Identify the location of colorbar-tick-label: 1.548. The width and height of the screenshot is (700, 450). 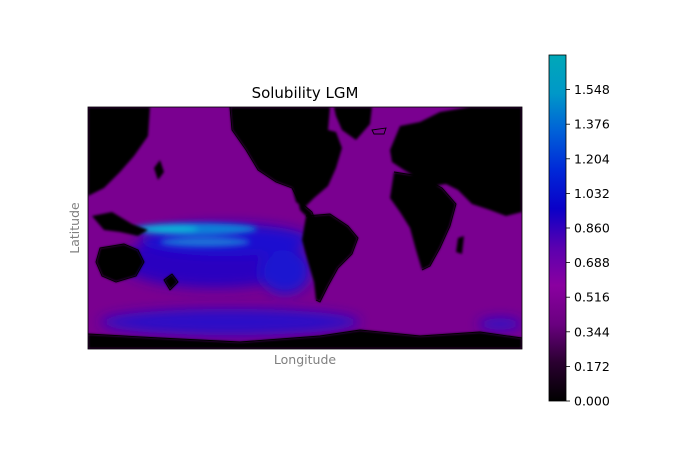
(592, 89).